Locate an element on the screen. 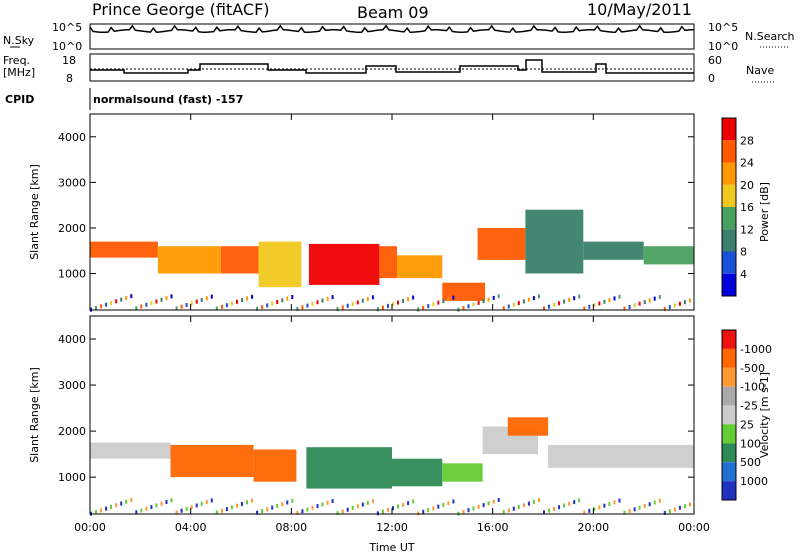  time-axis-label: Time UT is located at coordinates (391, 547).